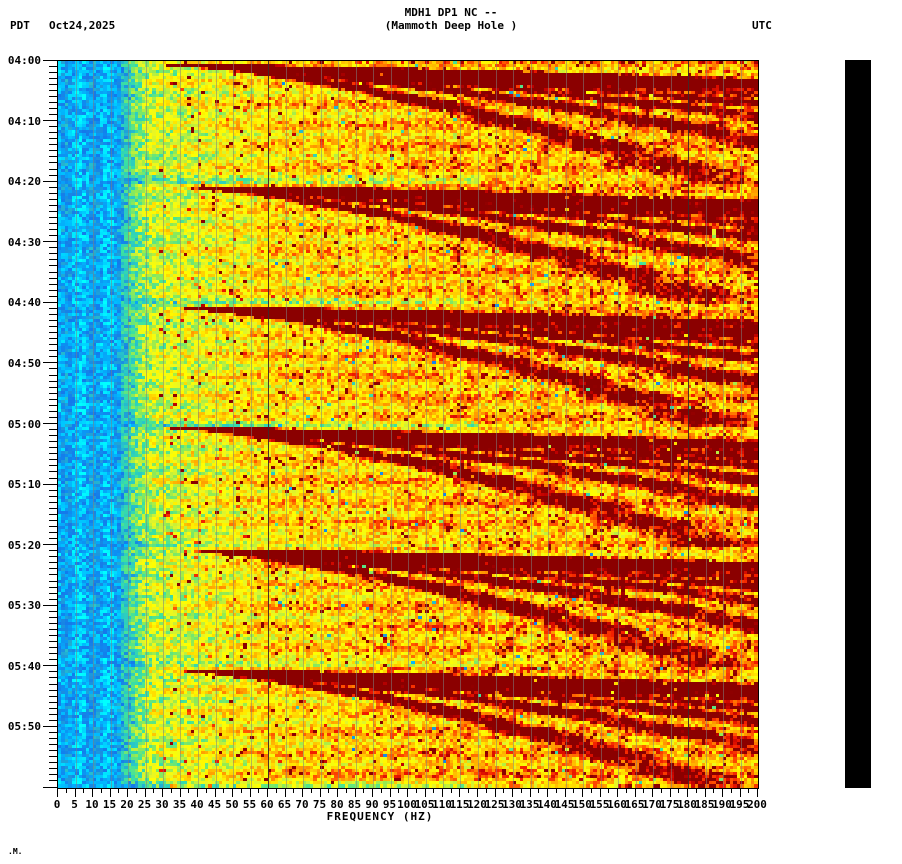 The height and width of the screenshot is (864, 902). What do you see at coordinates (722, 804) in the screenshot?
I see `freq-label: 190` at bounding box center [722, 804].